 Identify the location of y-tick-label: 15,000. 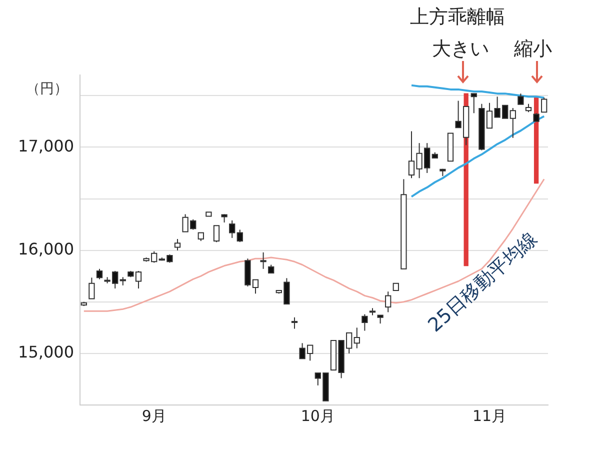
(46, 352).